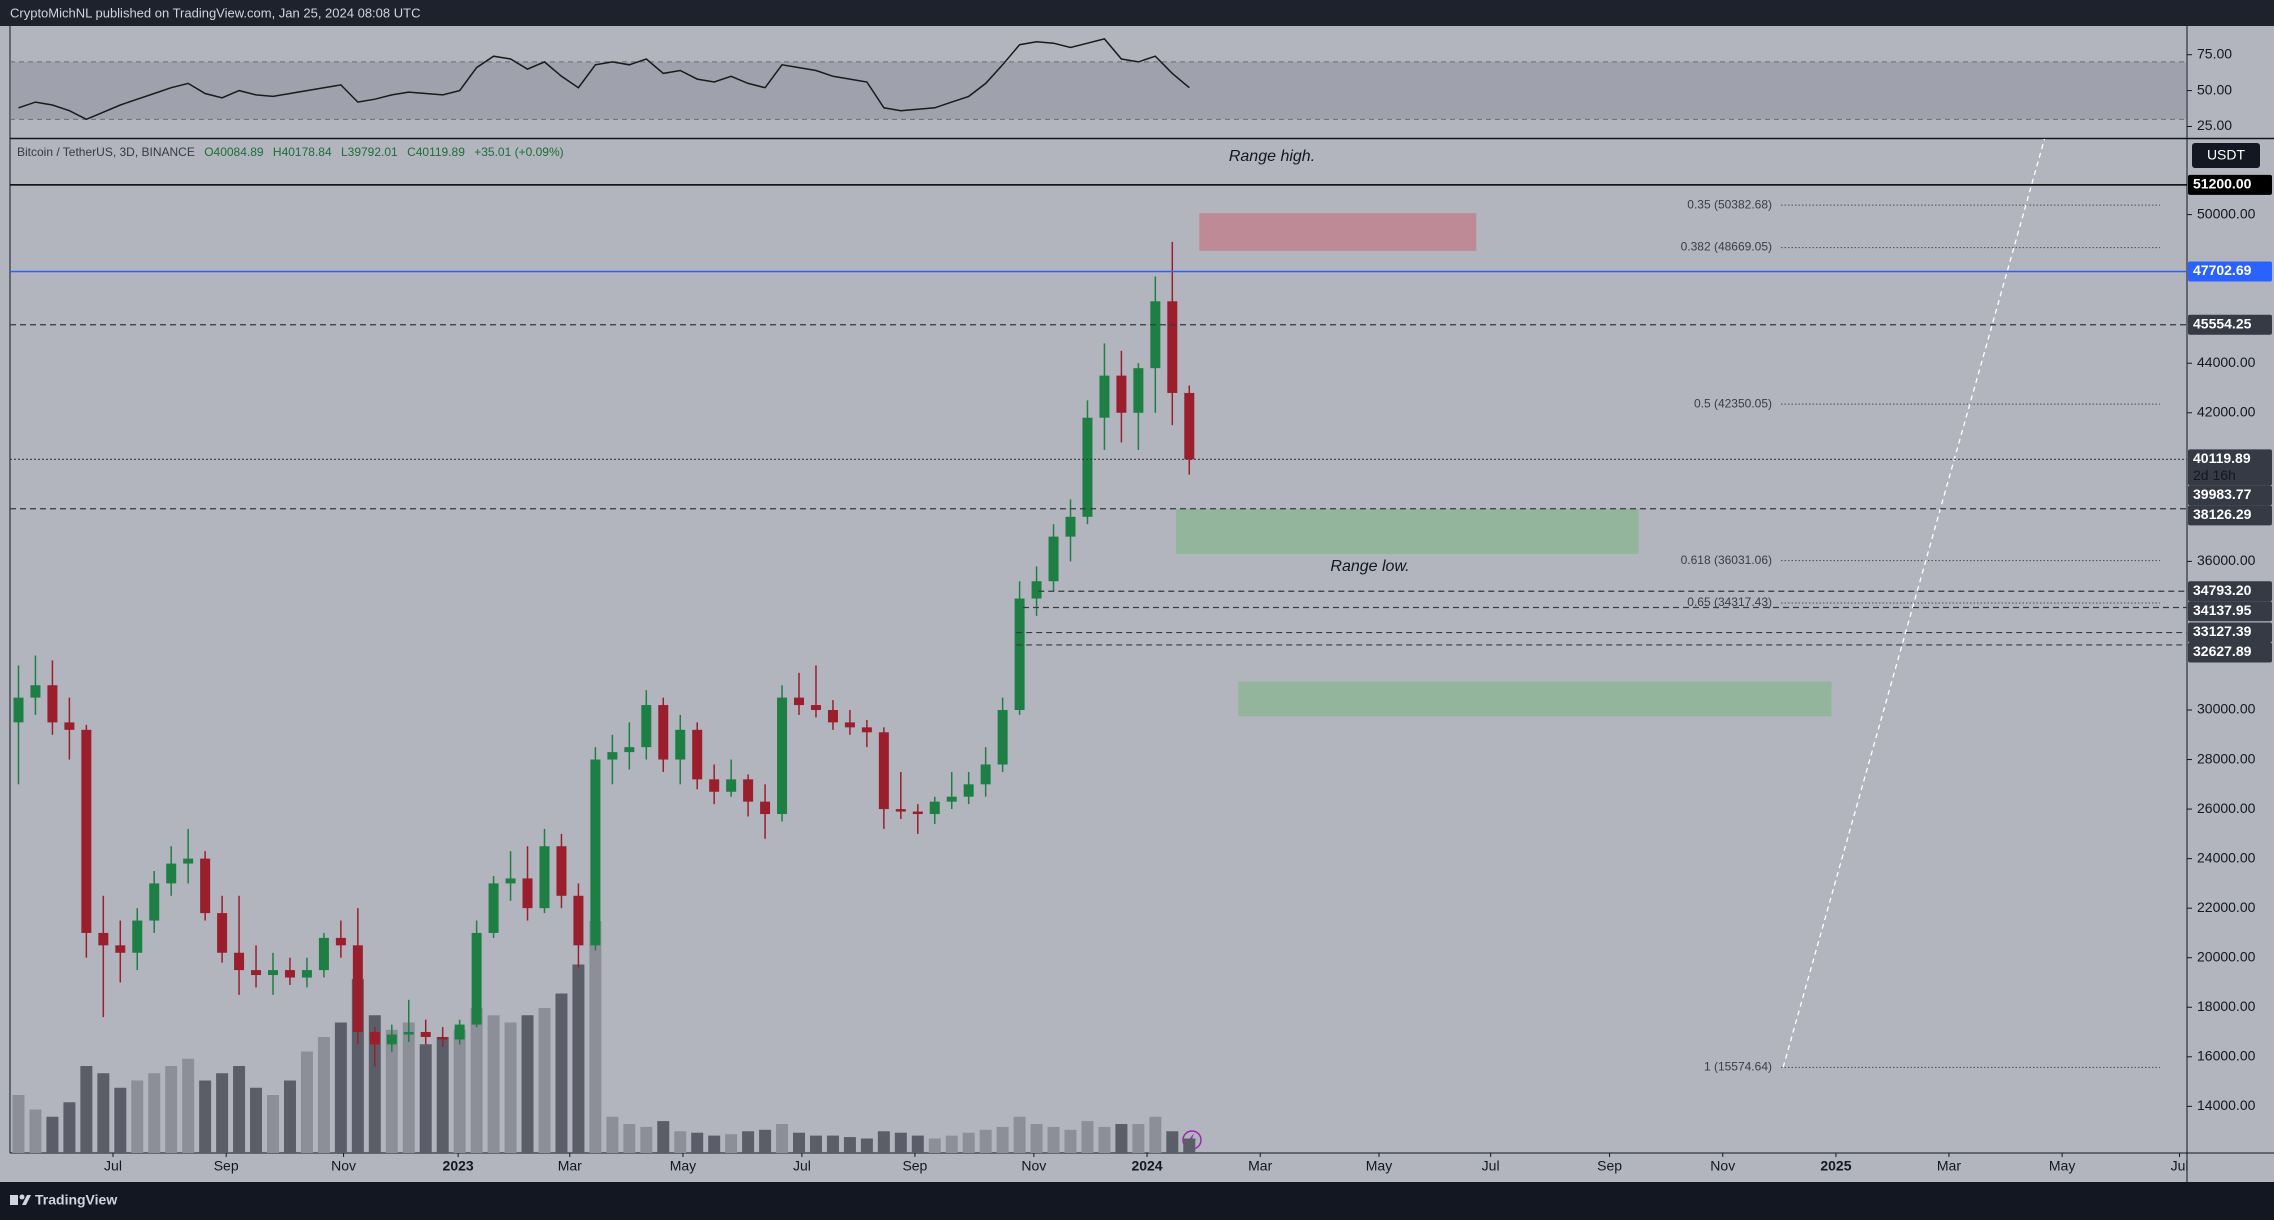 The image size is (2274, 1220). I want to click on fib-label: 0.5 (42350.05), so click(1733, 403).